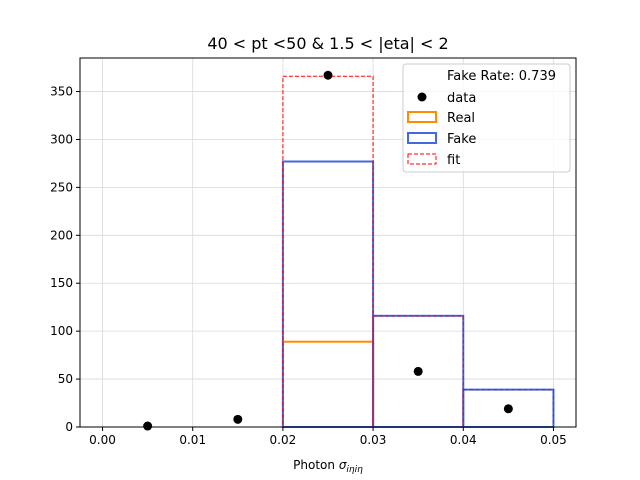 The image size is (640, 480). I want to click on real-bar, so click(328, 384).